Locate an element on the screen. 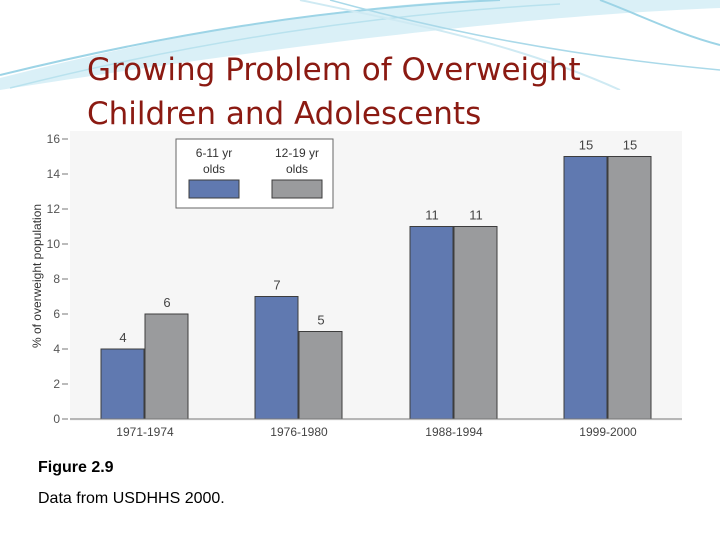  y-tick-label-8: 16 is located at coordinates (54, 139).